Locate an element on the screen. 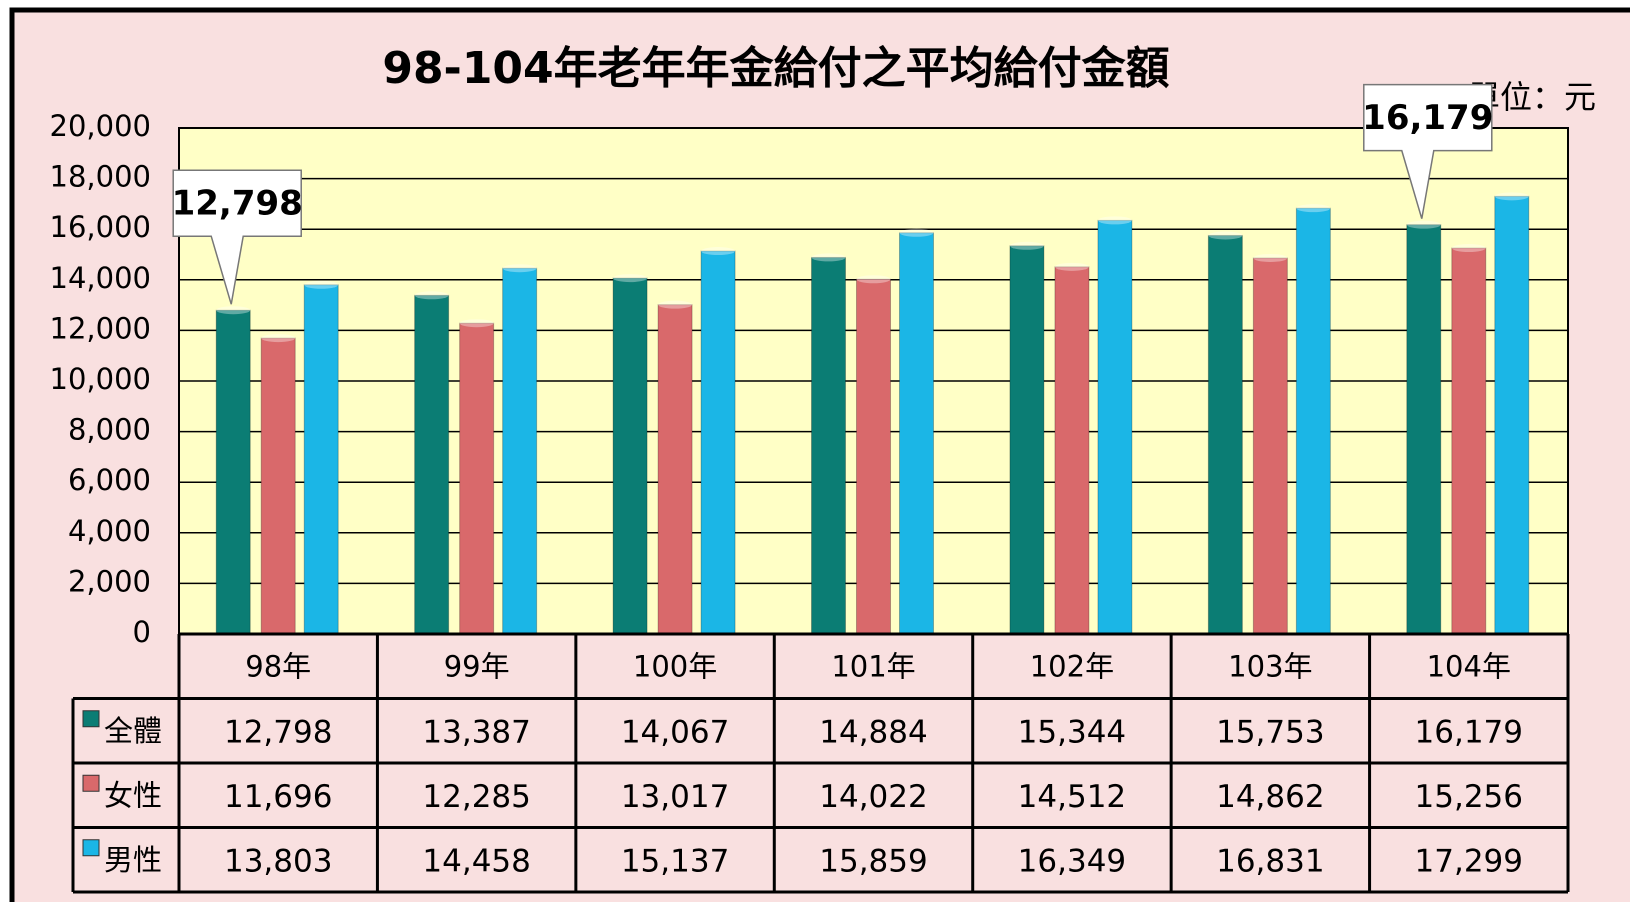  table-value: 15,753 is located at coordinates (1270, 732).